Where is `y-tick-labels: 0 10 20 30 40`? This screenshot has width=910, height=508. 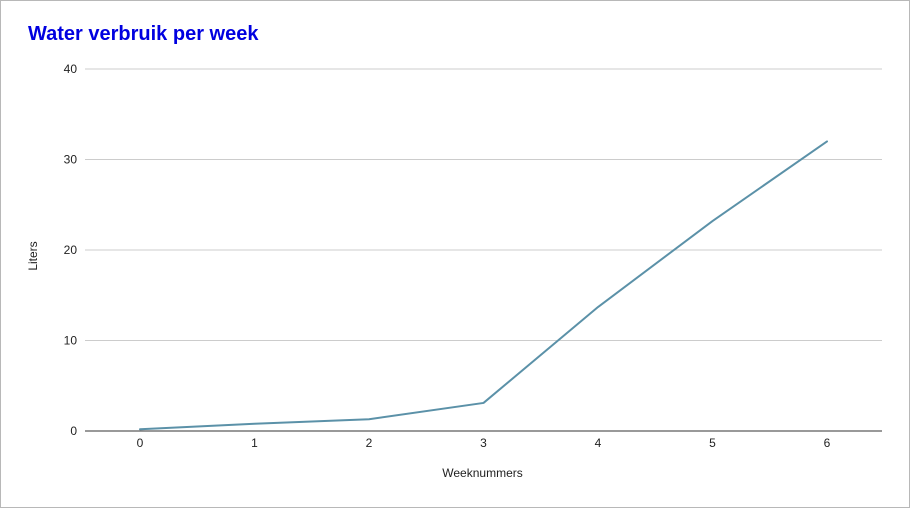
y-tick-labels: 0 10 20 30 40 is located at coordinates (71, 250).